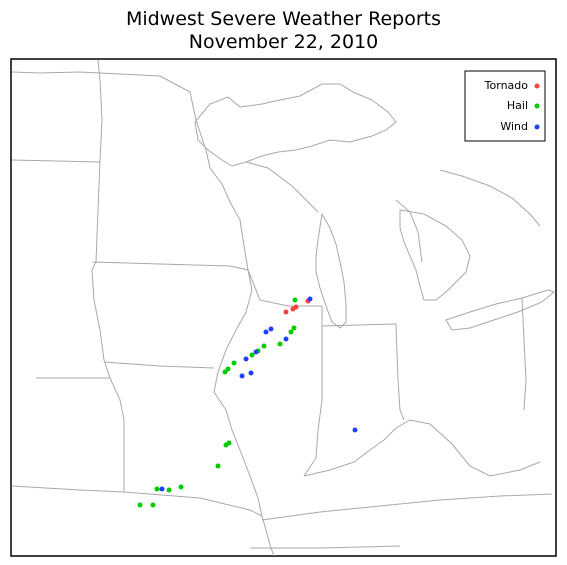  Describe the element at coordinates (247, 402) in the screenshot. I see `report-markers` at that location.